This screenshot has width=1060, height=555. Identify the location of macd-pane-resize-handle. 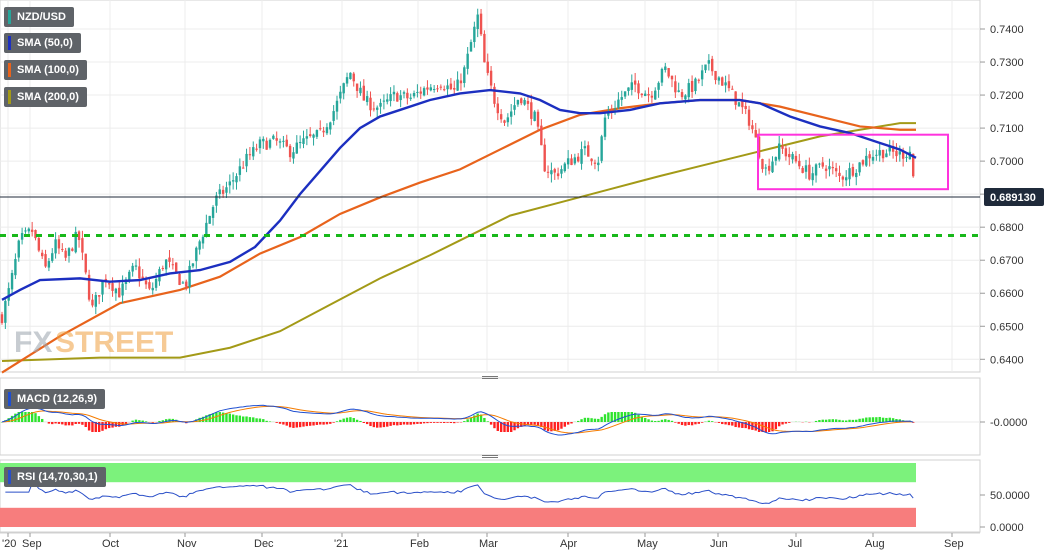
(490, 376).